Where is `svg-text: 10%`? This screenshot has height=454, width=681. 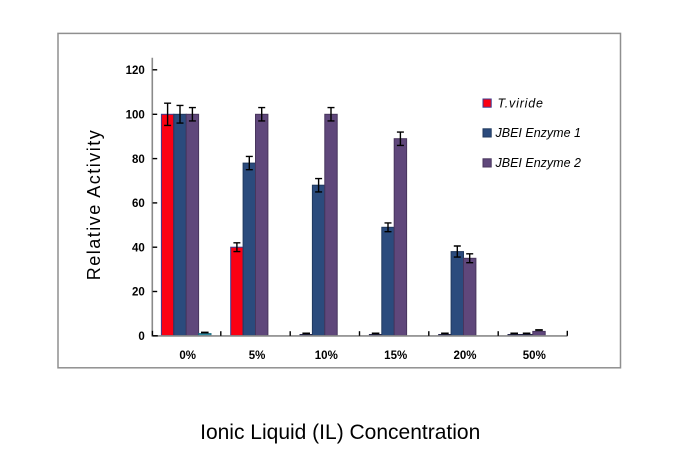
svg-text: 10% is located at coordinates (326, 356).